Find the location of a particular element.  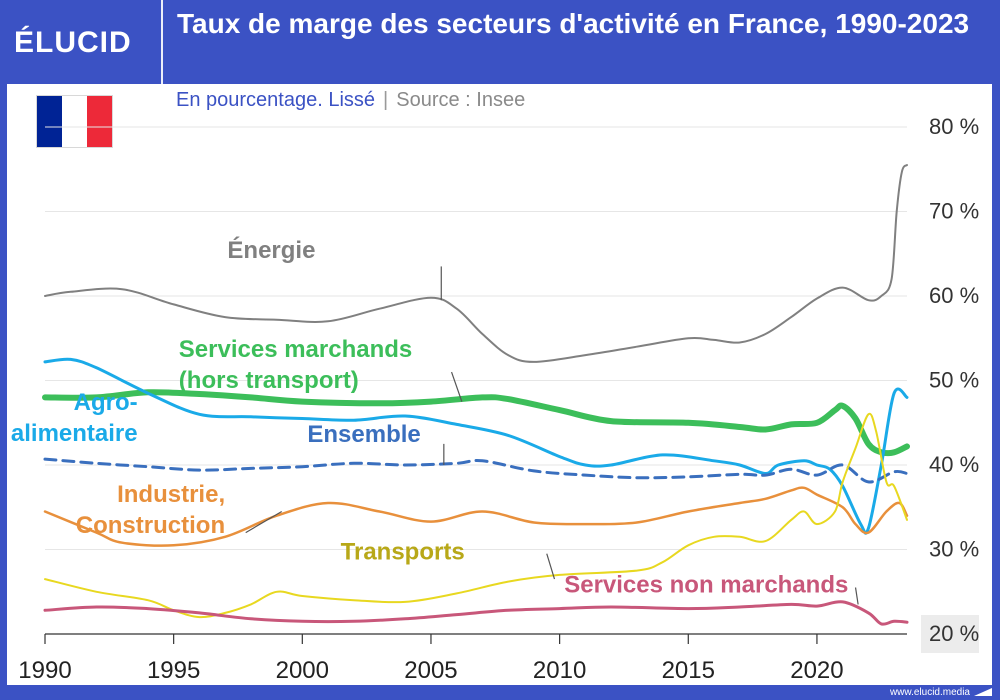

series-label-line: Agro- is located at coordinates (106, 402).